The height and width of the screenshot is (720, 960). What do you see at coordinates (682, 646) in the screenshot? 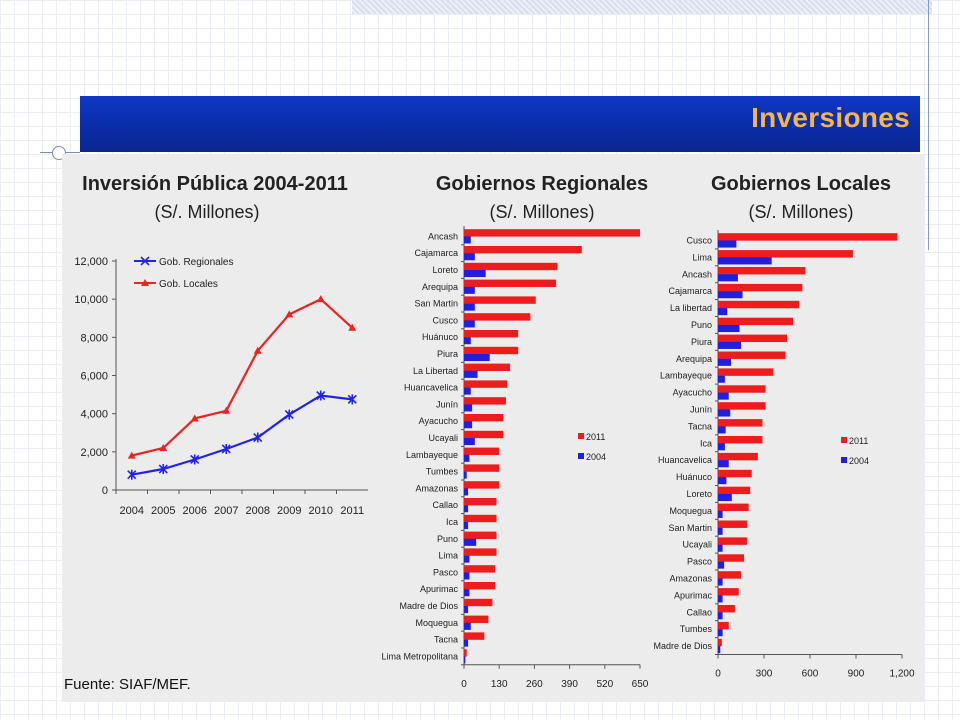
I see `bar-category-label: Madre de Dios` at bounding box center [682, 646].